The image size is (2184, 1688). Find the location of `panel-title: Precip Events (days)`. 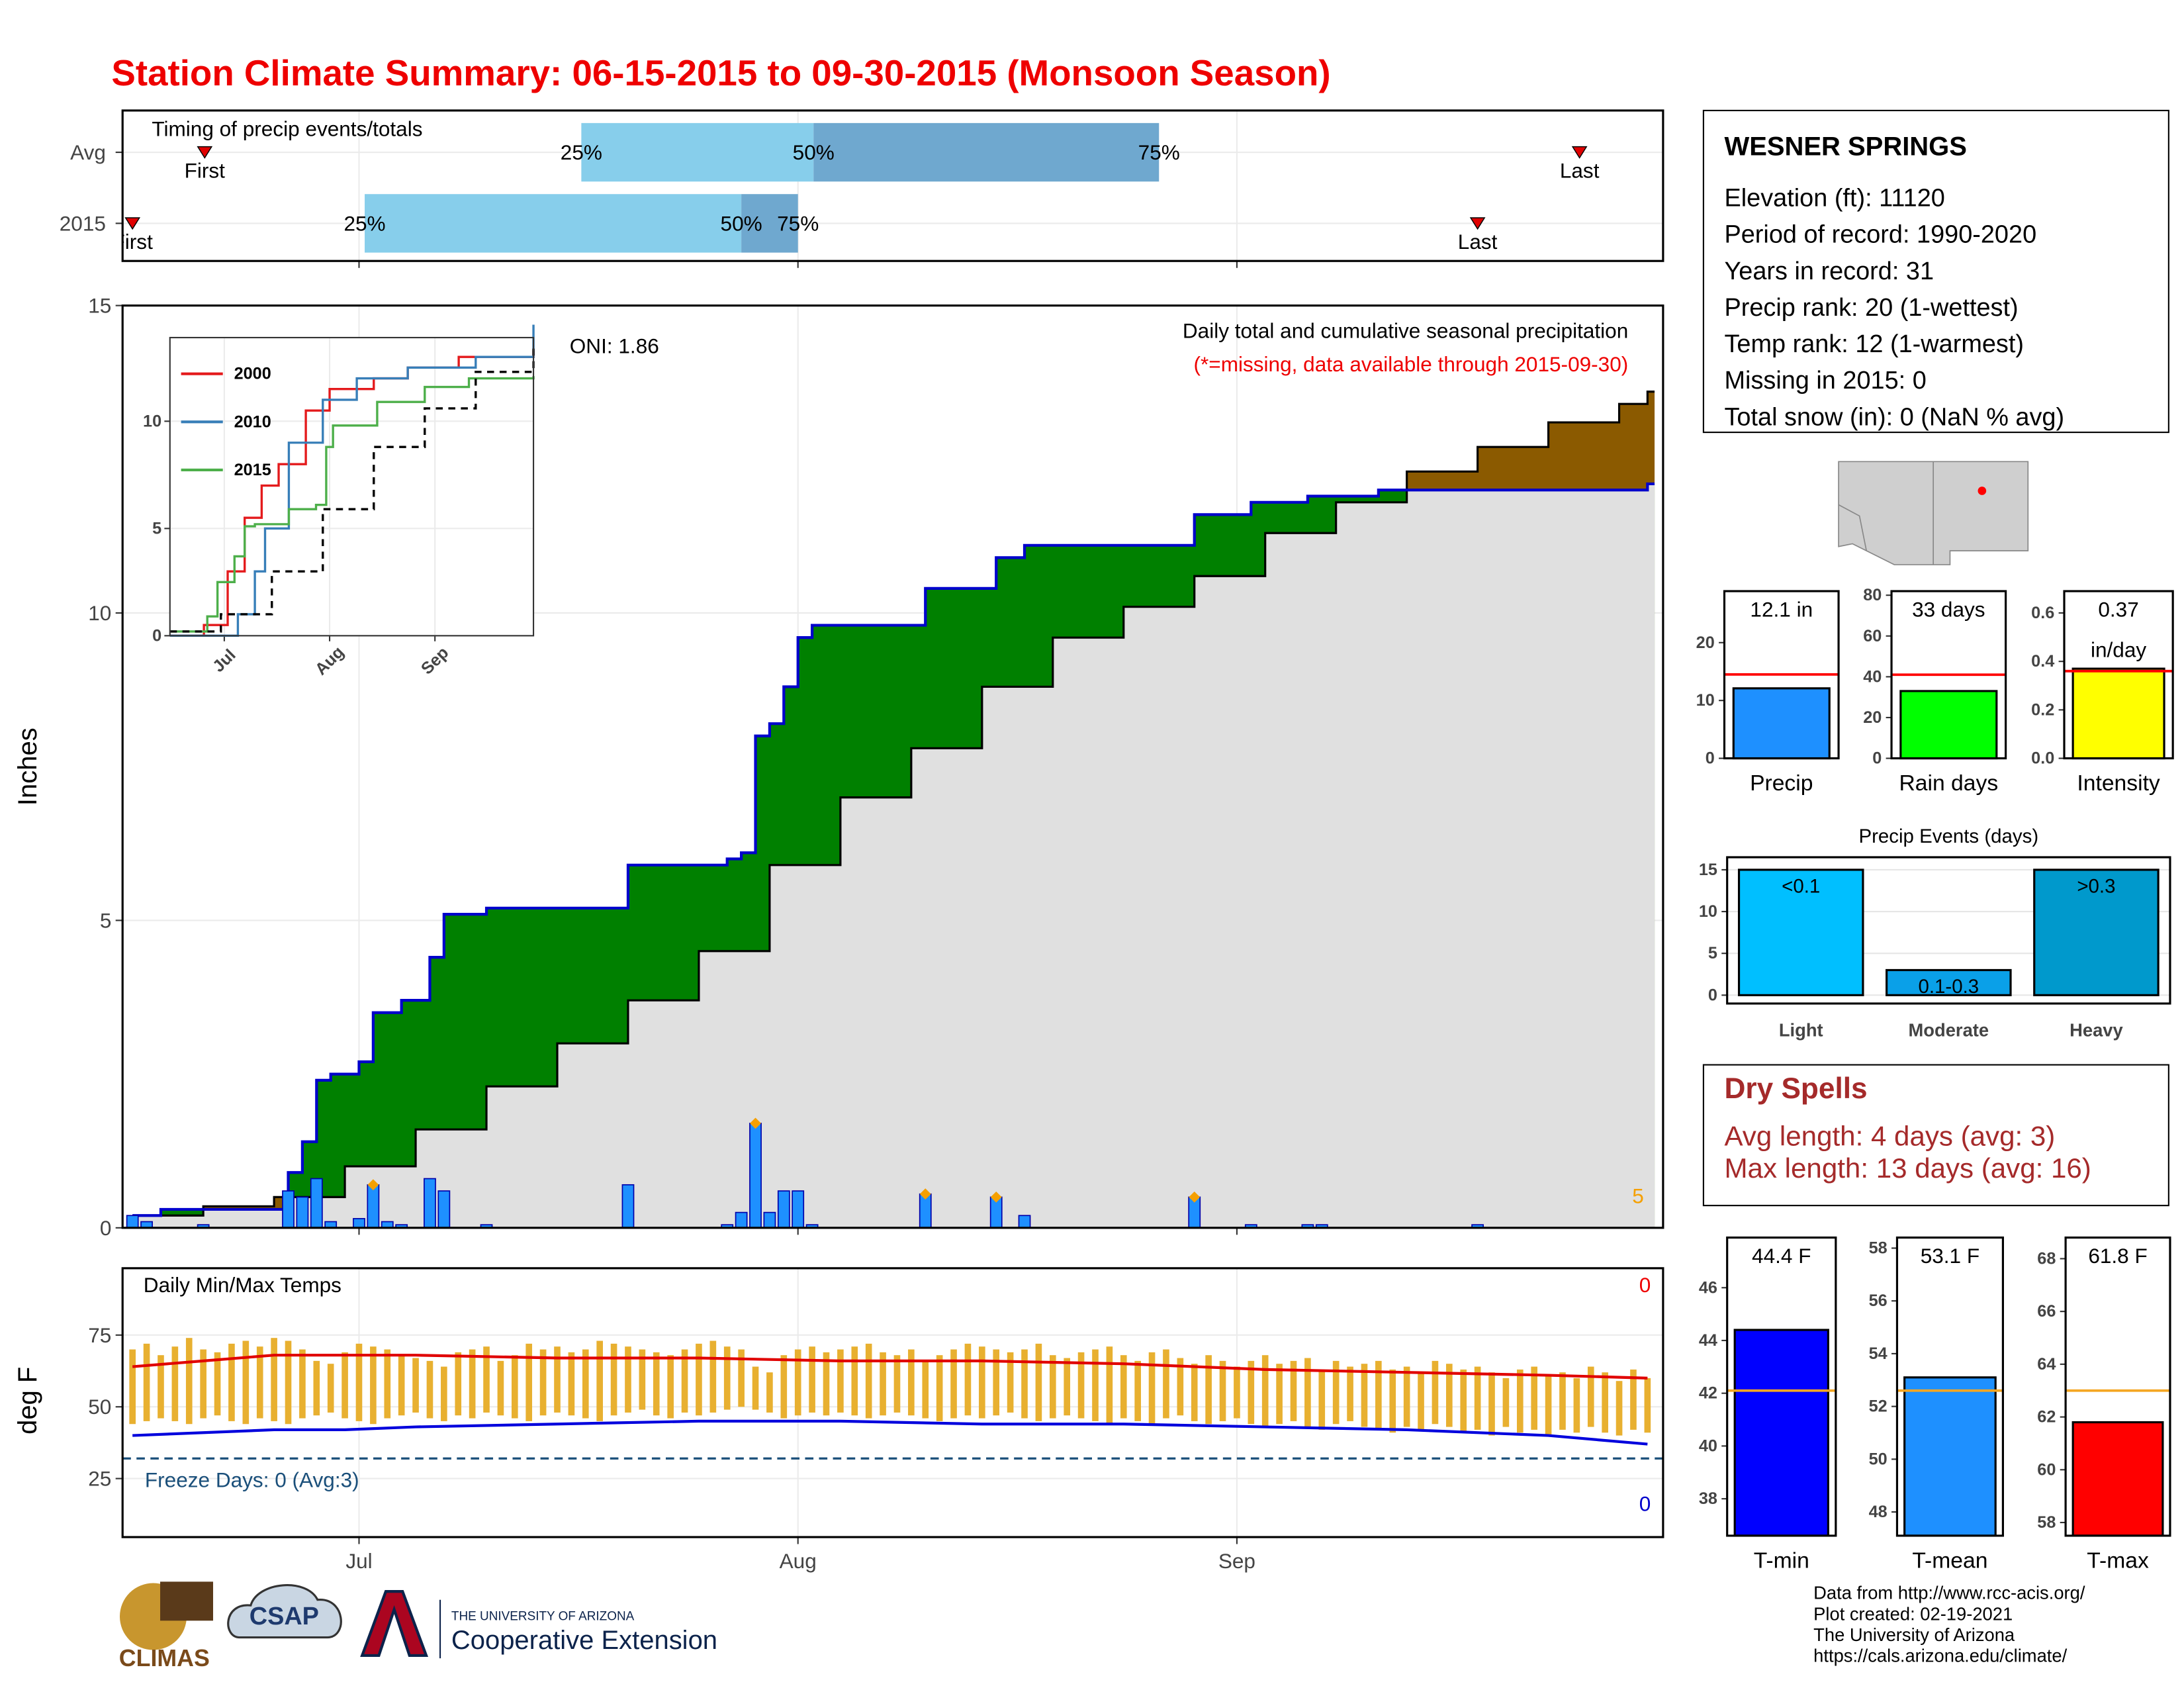

panel-title: Precip Events (days) is located at coordinates (1948, 836).